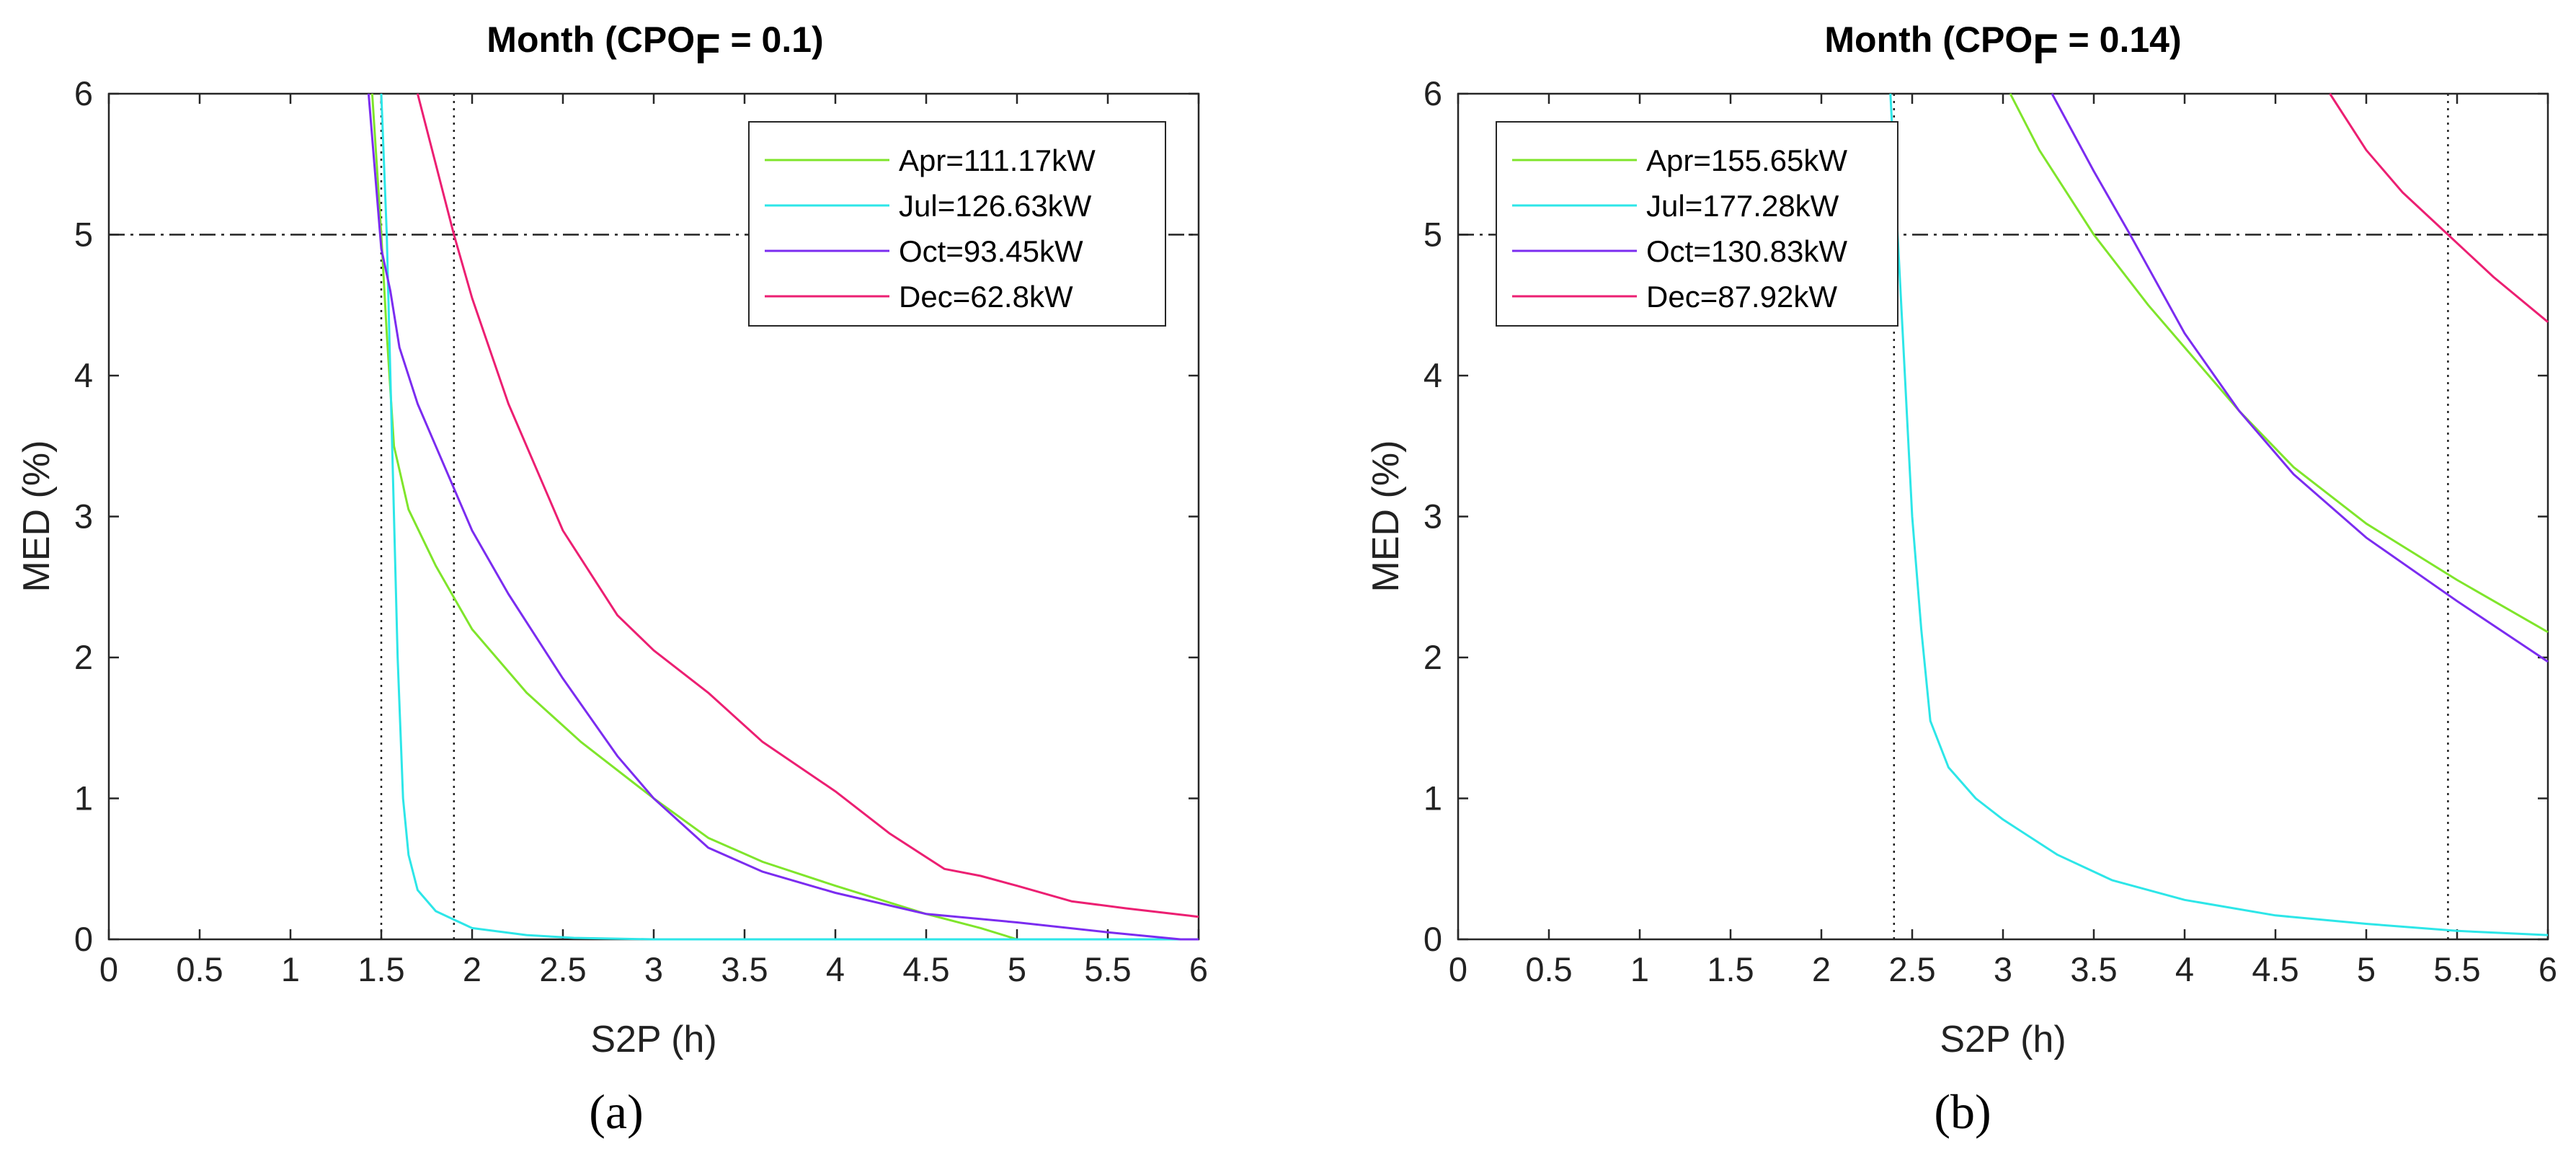 The height and width of the screenshot is (1152, 2576). What do you see at coordinates (996, 206) in the screenshot?
I see `legend-label: Jul=126.63kW` at bounding box center [996, 206].